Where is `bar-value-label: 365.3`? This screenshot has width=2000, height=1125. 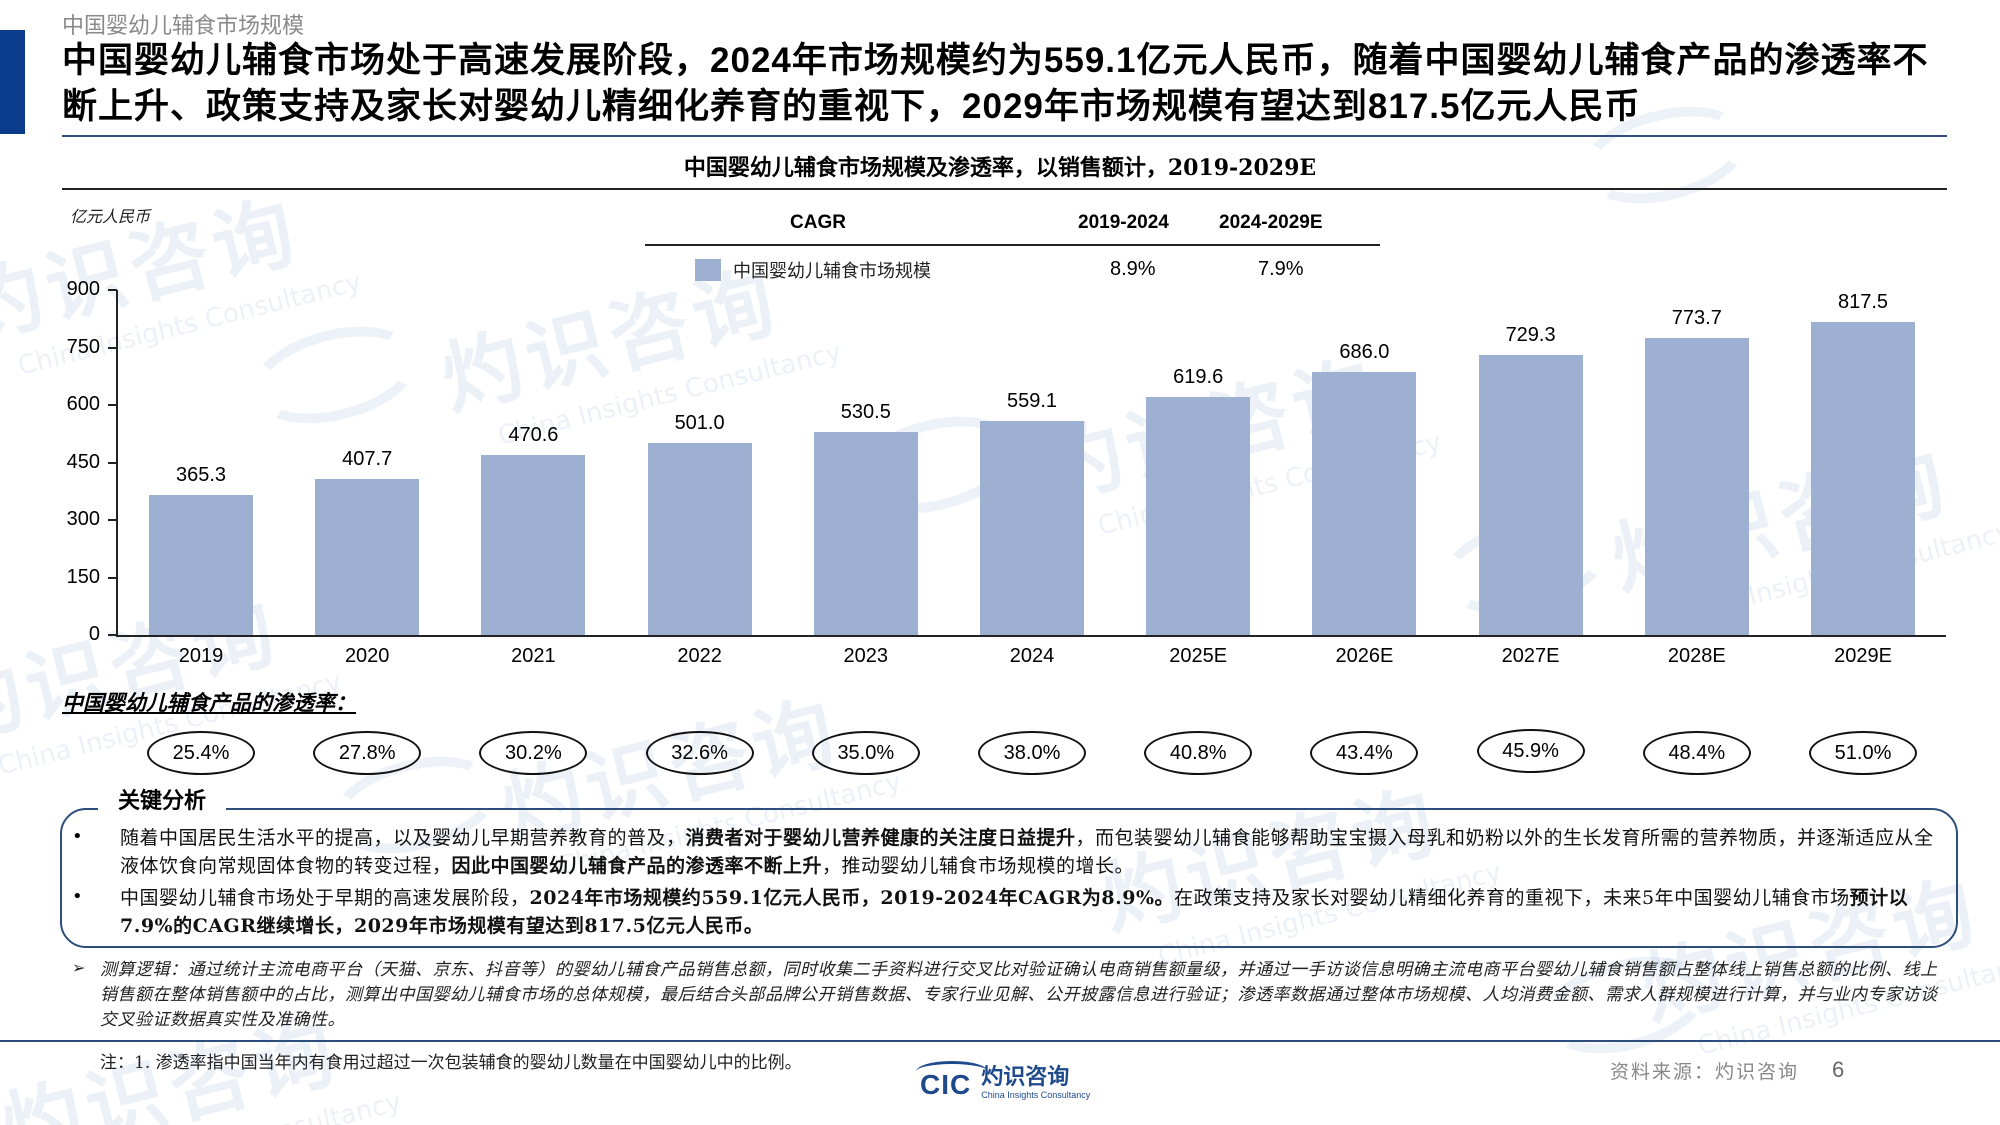
bar-value-label: 365.3 is located at coordinates (201, 474).